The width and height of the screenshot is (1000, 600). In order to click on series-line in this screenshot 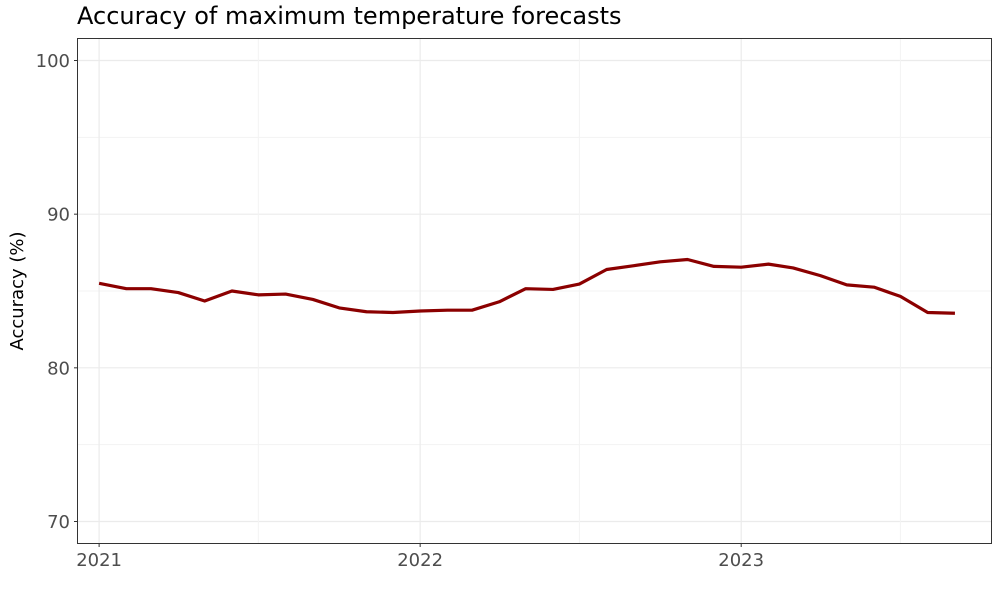, I will do `click(526, 286)`.